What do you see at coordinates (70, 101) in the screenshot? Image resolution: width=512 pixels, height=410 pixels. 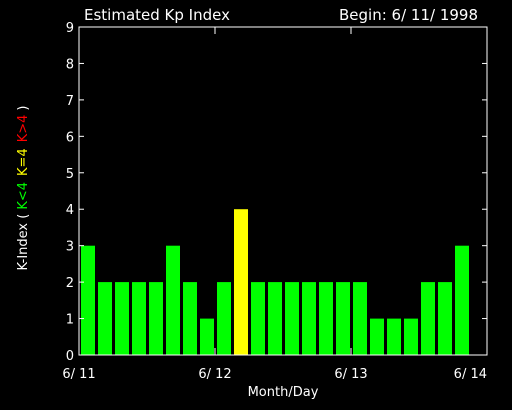 I see `y-tick-label: 7` at bounding box center [70, 101].